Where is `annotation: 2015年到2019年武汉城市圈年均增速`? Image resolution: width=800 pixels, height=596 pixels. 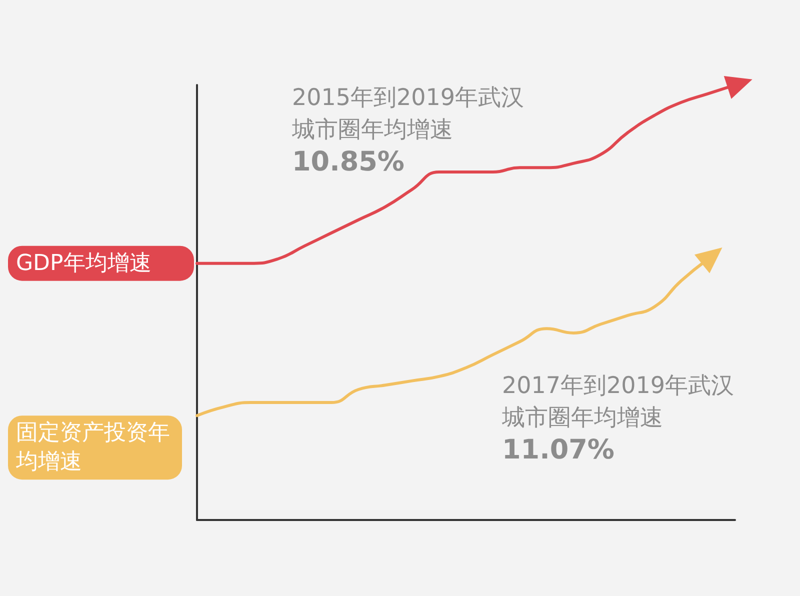 annotation: 2015年到2019年武汉城市圈年均增速 is located at coordinates (407, 114).